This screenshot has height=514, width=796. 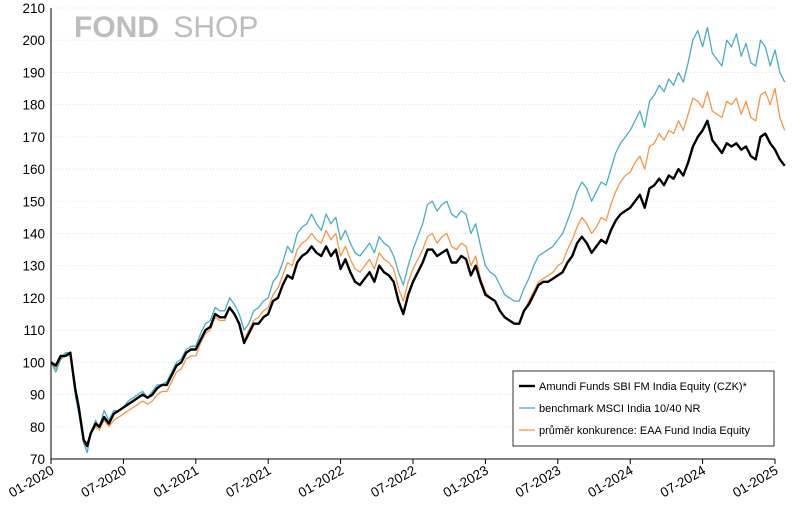 What do you see at coordinates (34, 330) in the screenshot?
I see `y-tick-label: 110` at bounding box center [34, 330].